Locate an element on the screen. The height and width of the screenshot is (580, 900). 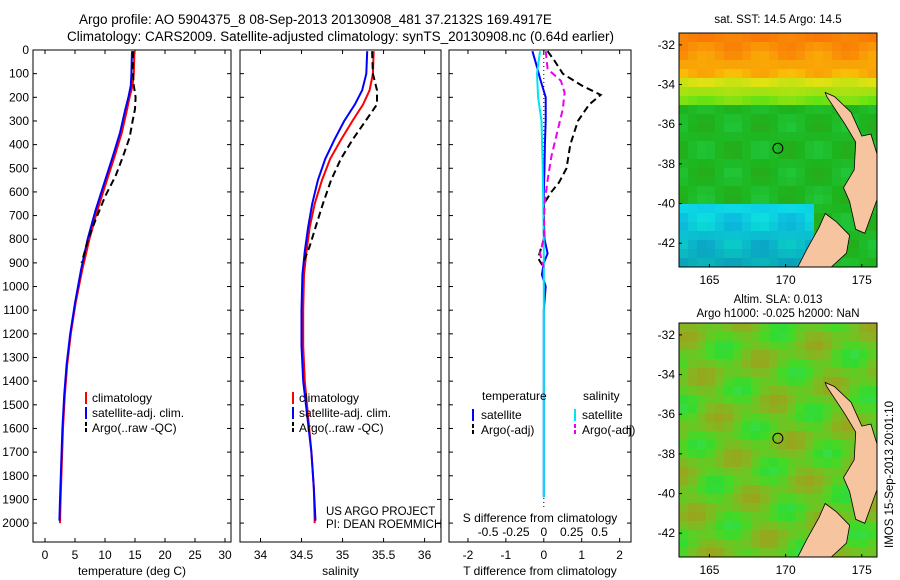
y-tick-label: -36 is located at coordinates (667, 124).